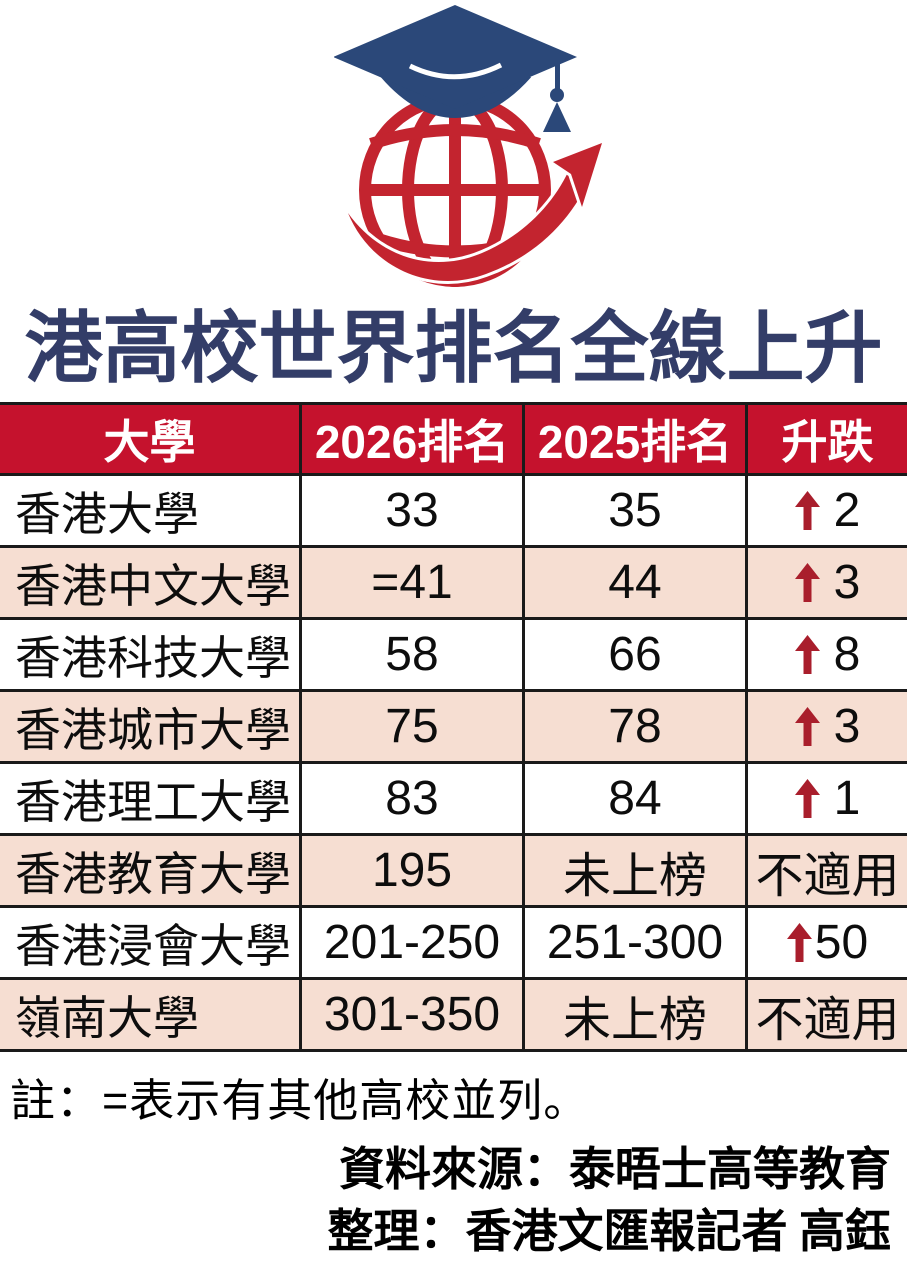 This screenshot has height=1263, width=907. What do you see at coordinates (149, 442) in the screenshot?
I see `col-header-university: 大學` at bounding box center [149, 442].